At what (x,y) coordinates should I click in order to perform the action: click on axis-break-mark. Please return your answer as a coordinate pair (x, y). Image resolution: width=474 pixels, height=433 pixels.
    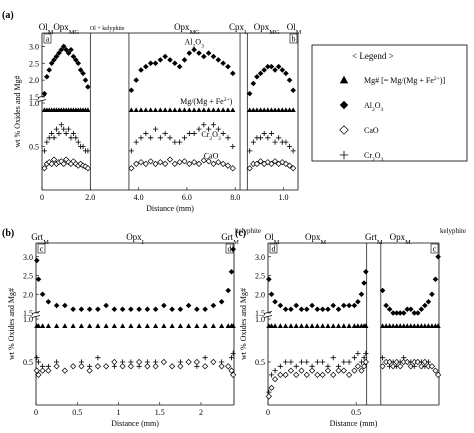
    Looking at the image, I should click on (36, 314).